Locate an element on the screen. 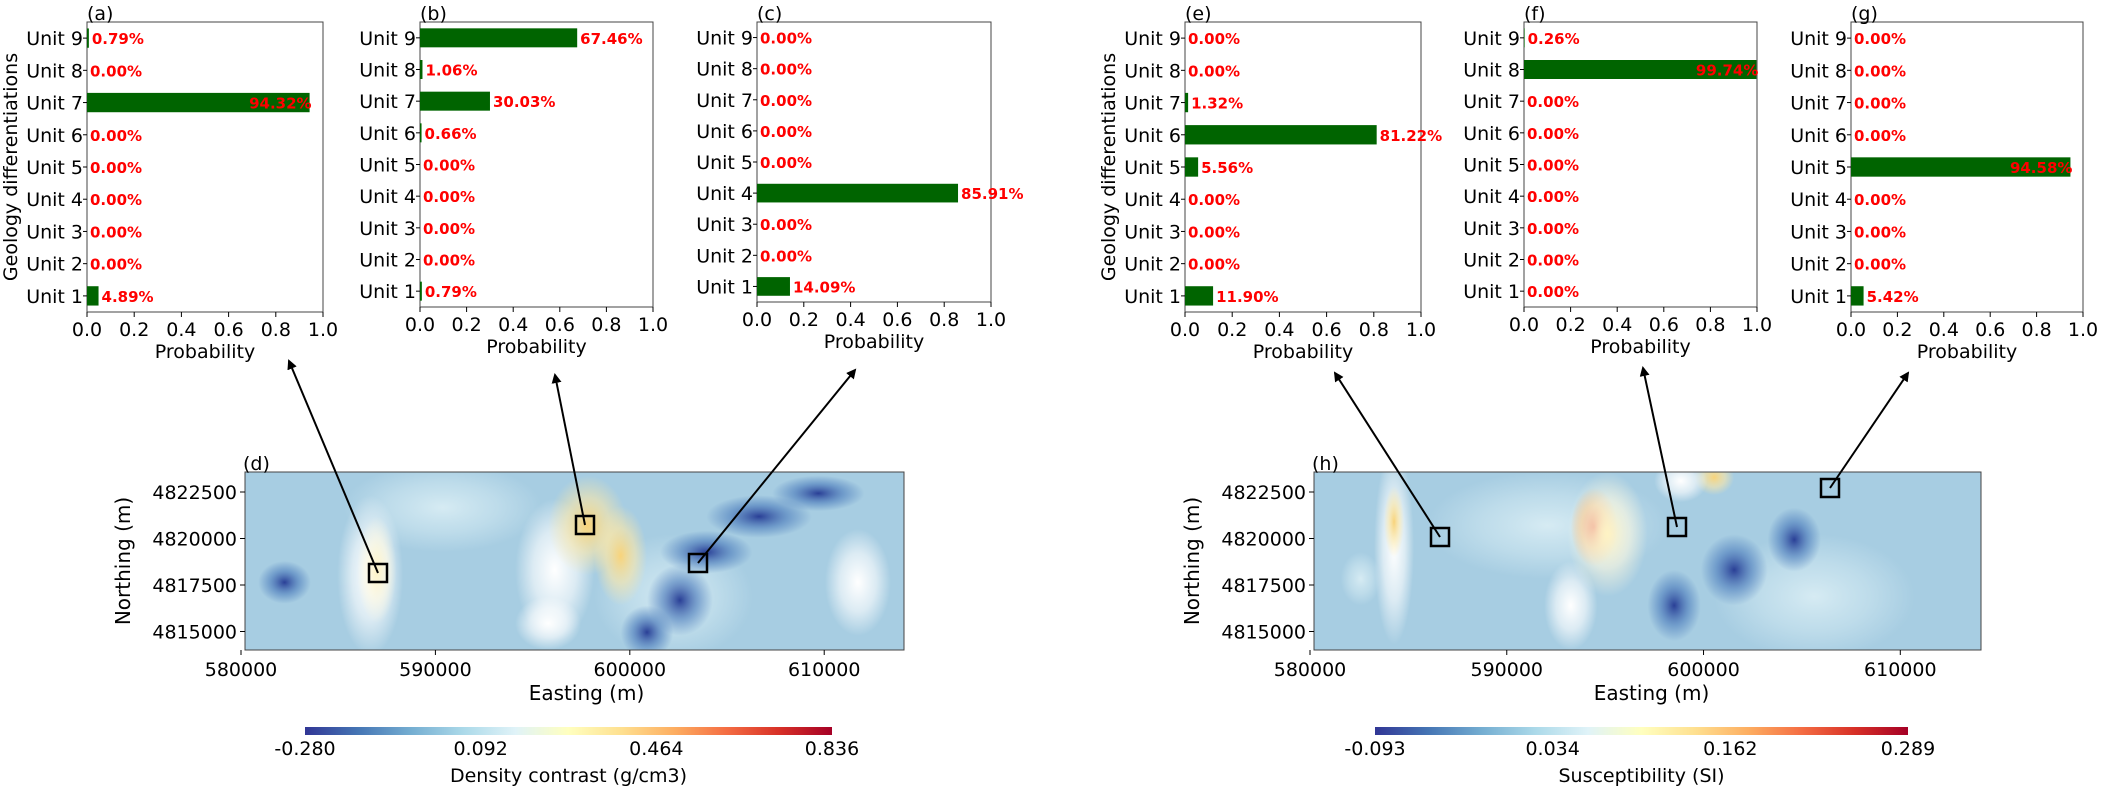 The width and height of the screenshot is (2104, 791). panel-label: (b) is located at coordinates (433, 14).